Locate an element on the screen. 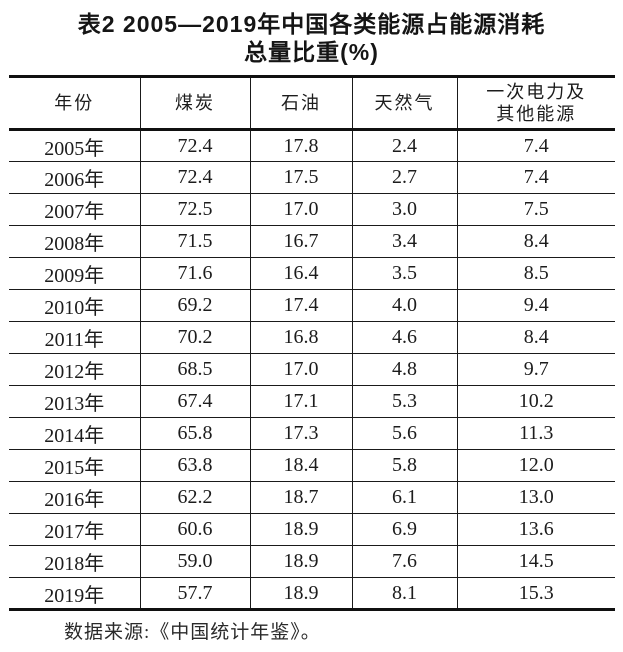 Image resolution: width=623 pixels, height=652 pixels. value-cell: 15.3 is located at coordinates (536, 593).